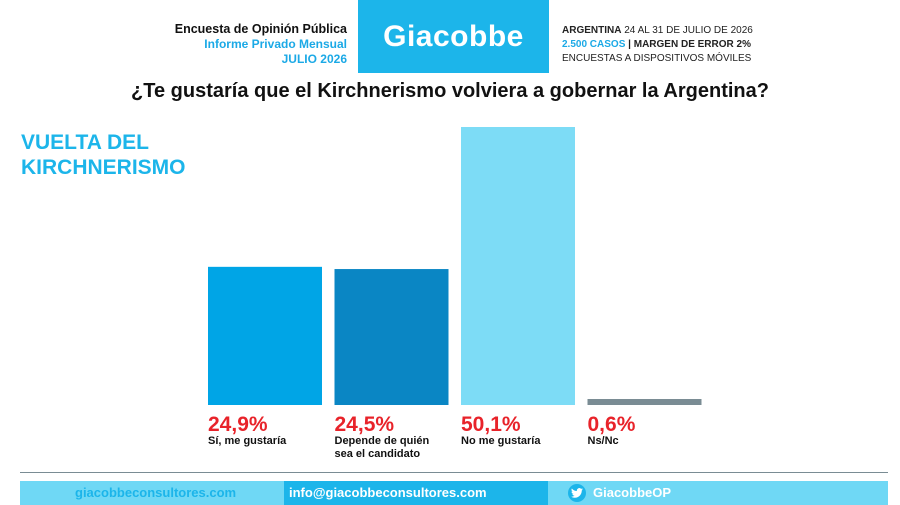 This screenshot has height=505, width=900. I want to click on survey-info-line2: 2.500 CASOS | MARGEN DE ERROR 2%, so click(657, 45).